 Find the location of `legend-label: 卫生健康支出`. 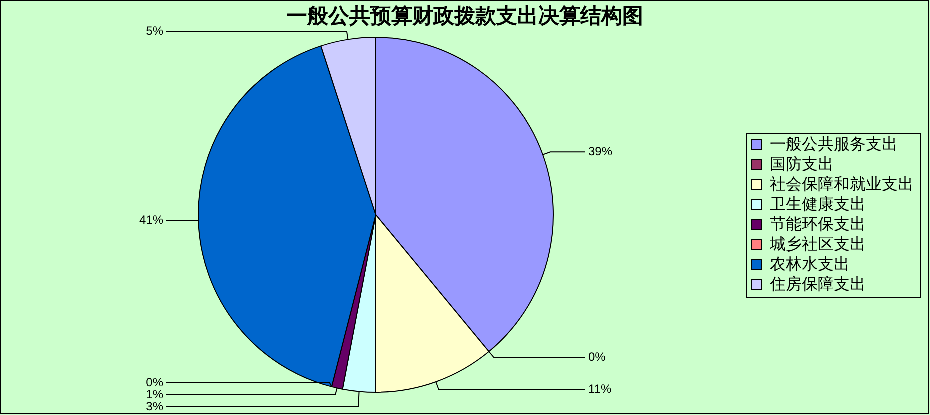

legend-label: 卫生健康支出 is located at coordinates (818, 204).